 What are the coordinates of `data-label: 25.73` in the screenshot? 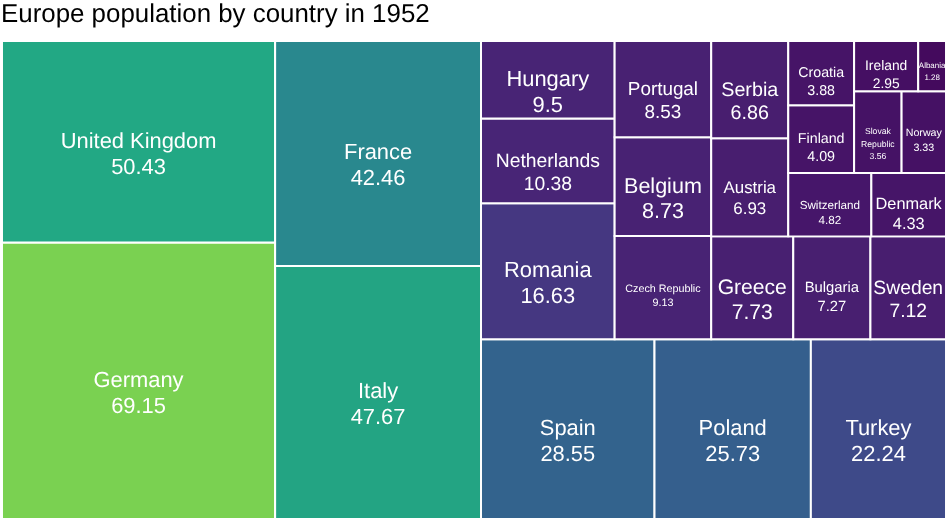 It's located at (733, 454).